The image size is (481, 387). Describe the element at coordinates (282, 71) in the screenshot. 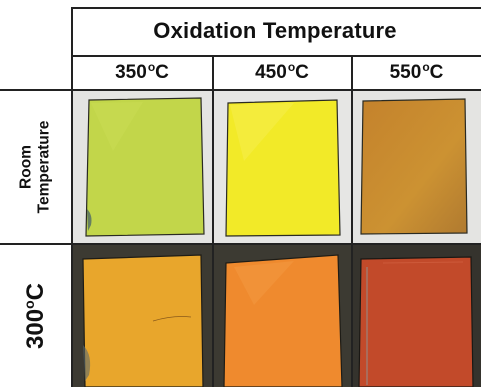

I see `column-label-450: 450 o C` at that location.